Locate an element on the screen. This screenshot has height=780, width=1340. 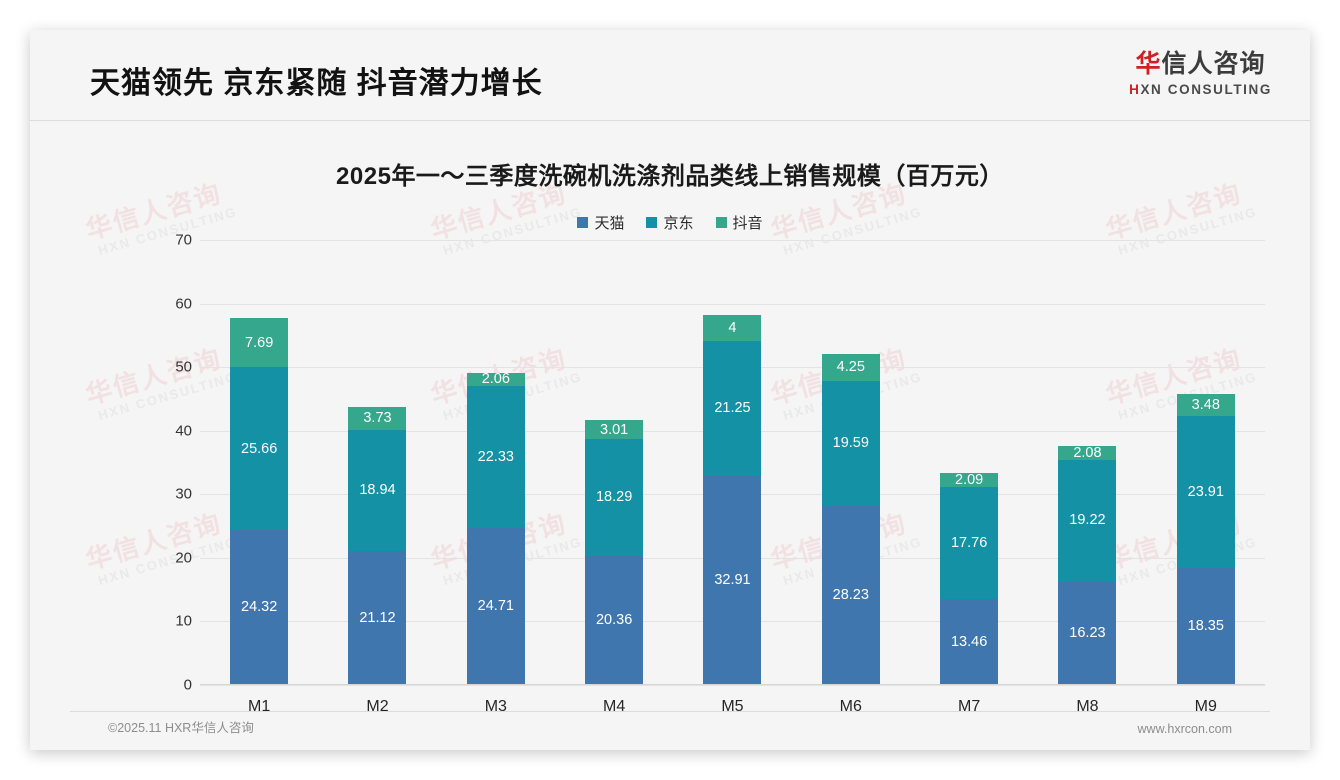
x-axis-label-M7: M7 is located at coordinates (969, 706).